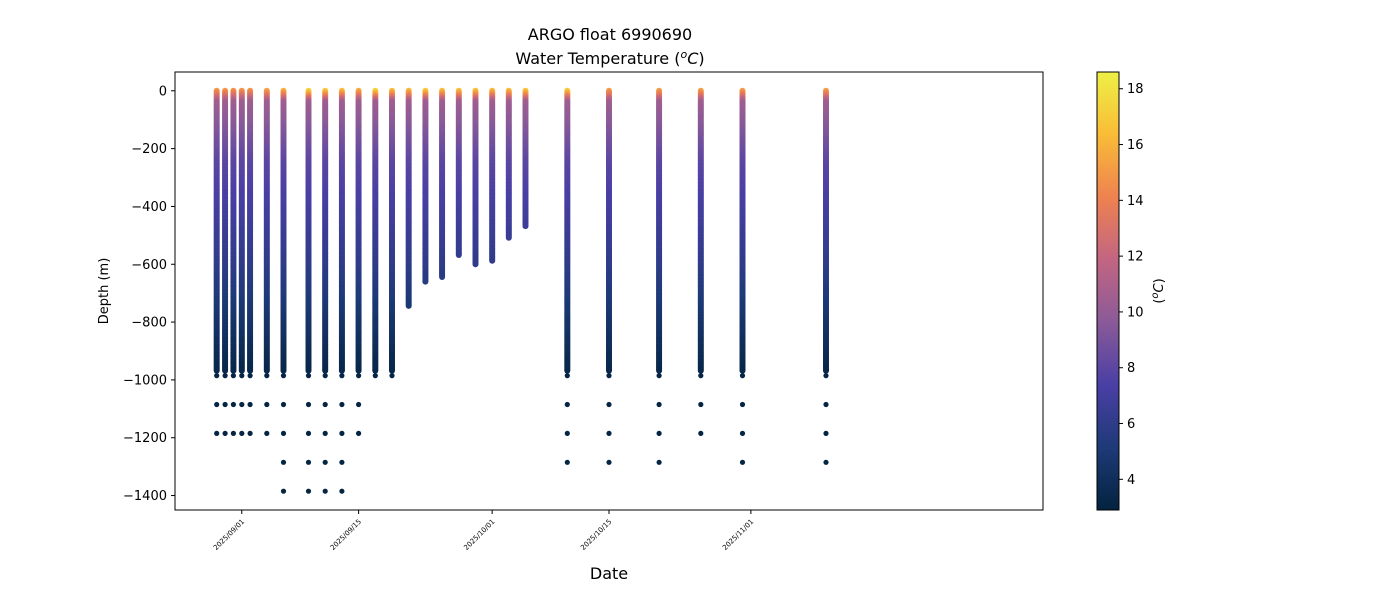 The height and width of the screenshot is (600, 1400). Describe the element at coordinates (701, 58) in the screenshot. I see `subtitle-suffix: )` at that location.